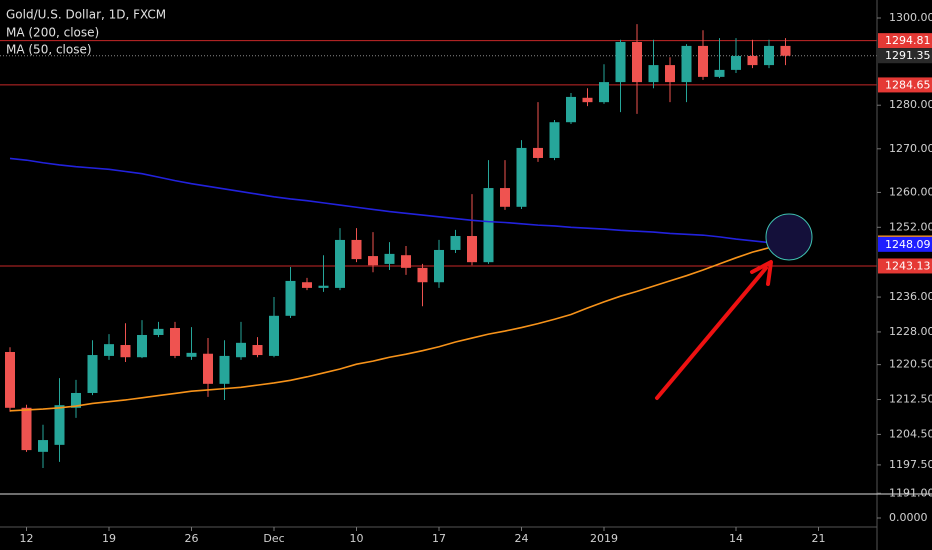 This screenshot has width=932, height=550. Describe the element at coordinates (357, 538) in the screenshot. I see `x-tick-label: 10` at that location.